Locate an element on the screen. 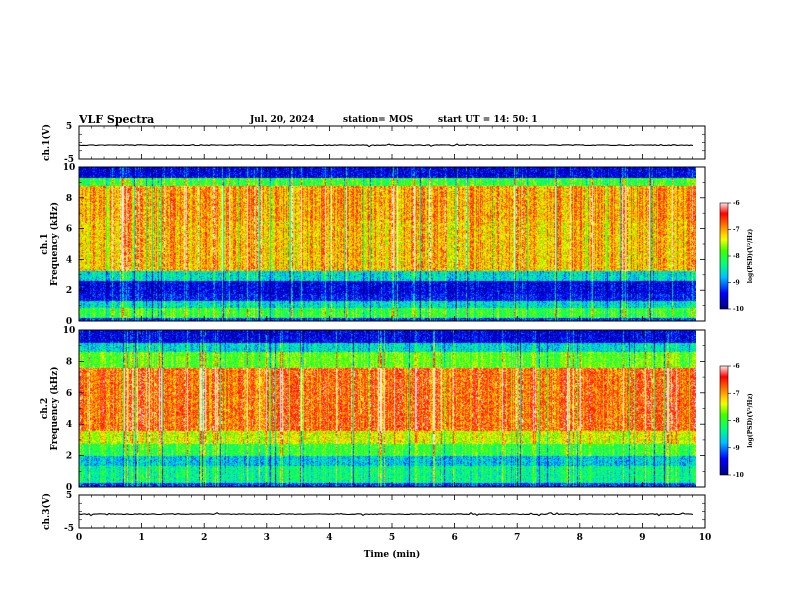  x-axis-label: Time (min) is located at coordinates (392, 554).